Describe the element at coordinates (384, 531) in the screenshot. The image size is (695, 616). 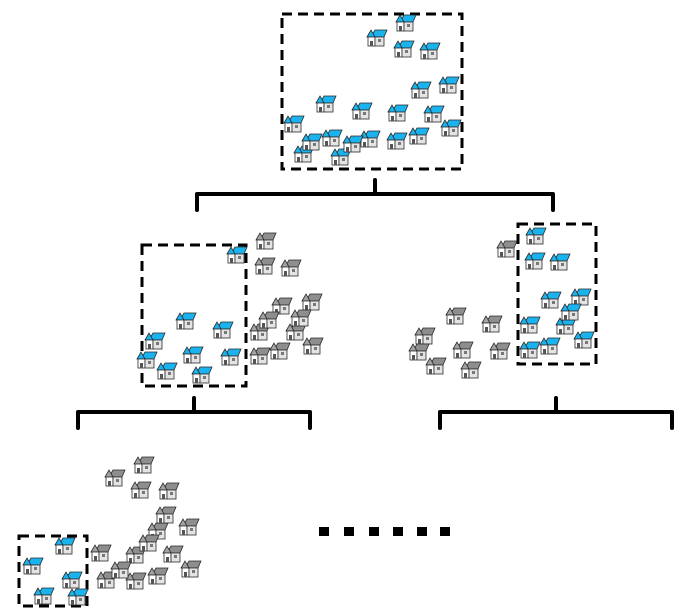
I see `ellipsis-continuation` at that location.